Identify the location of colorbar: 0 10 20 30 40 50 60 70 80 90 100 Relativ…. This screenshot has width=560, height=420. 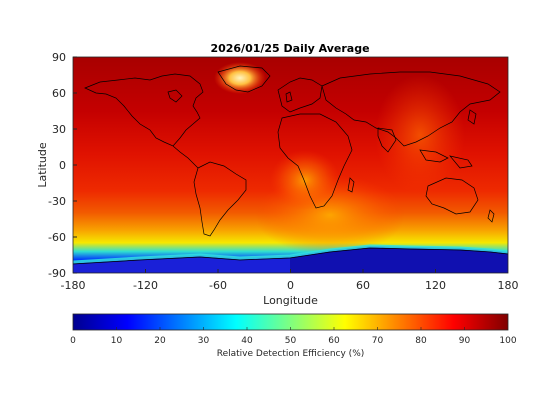
(293, 336).